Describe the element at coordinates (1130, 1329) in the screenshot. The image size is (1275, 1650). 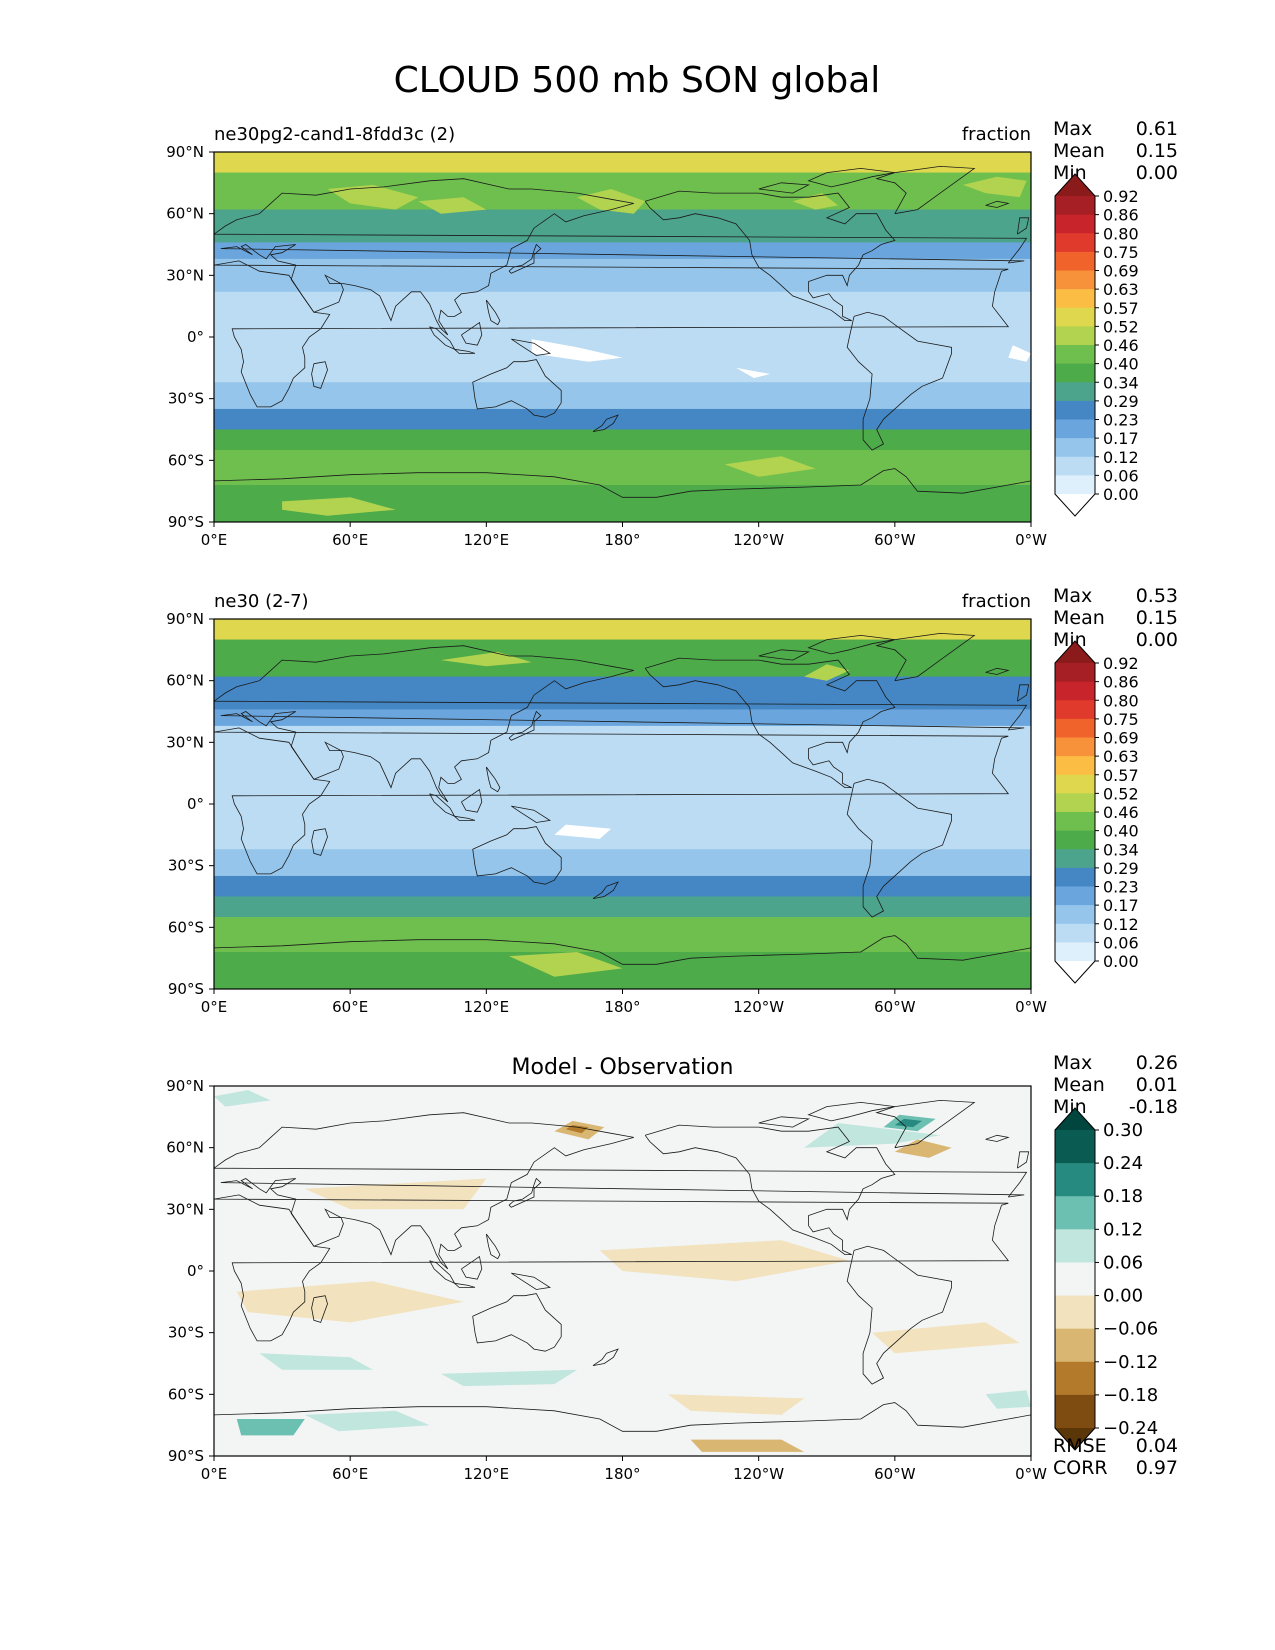
I see `colorbar-label: −0.06` at that location.